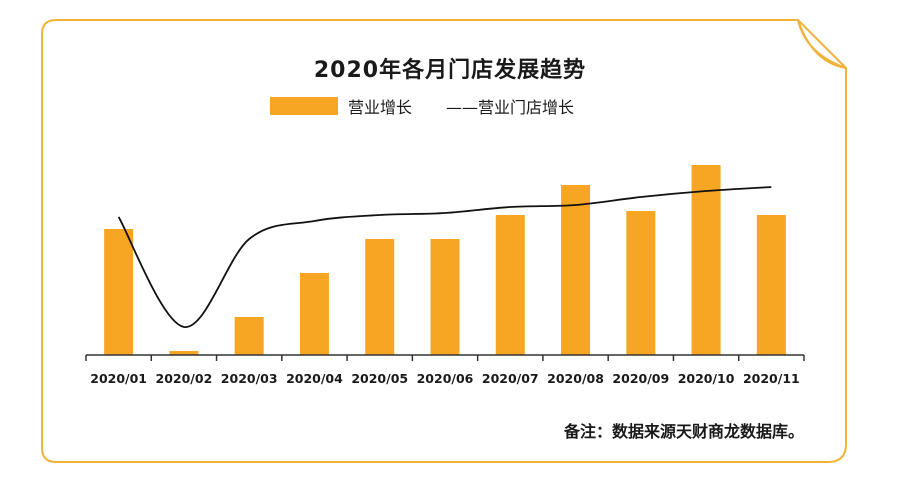 This screenshot has height=478, width=900. What do you see at coordinates (249, 378) in the screenshot?
I see `x-tick-label: 2020/03` at bounding box center [249, 378].